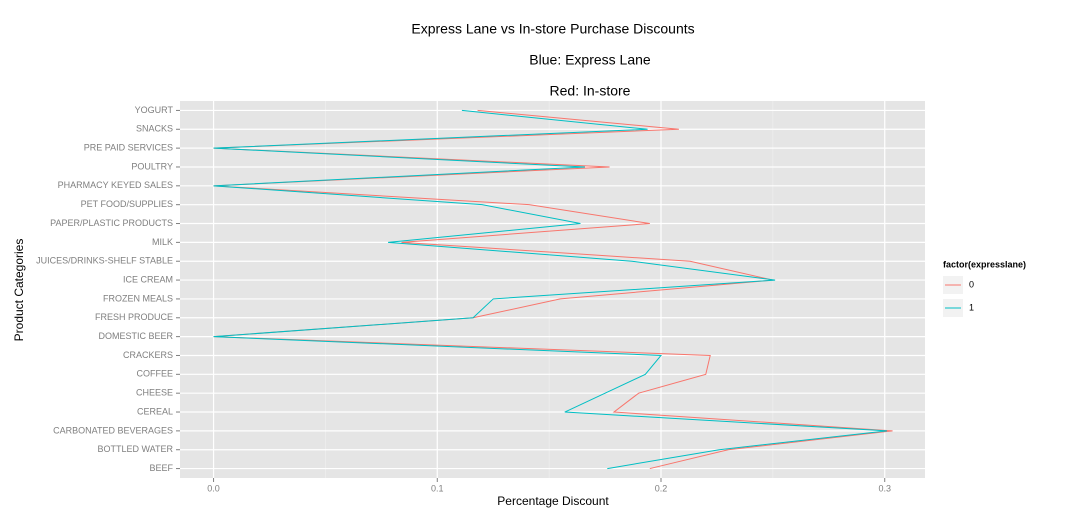  Describe the element at coordinates (161, 468) in the screenshot. I see `y-tick-label: BEEF` at that location.